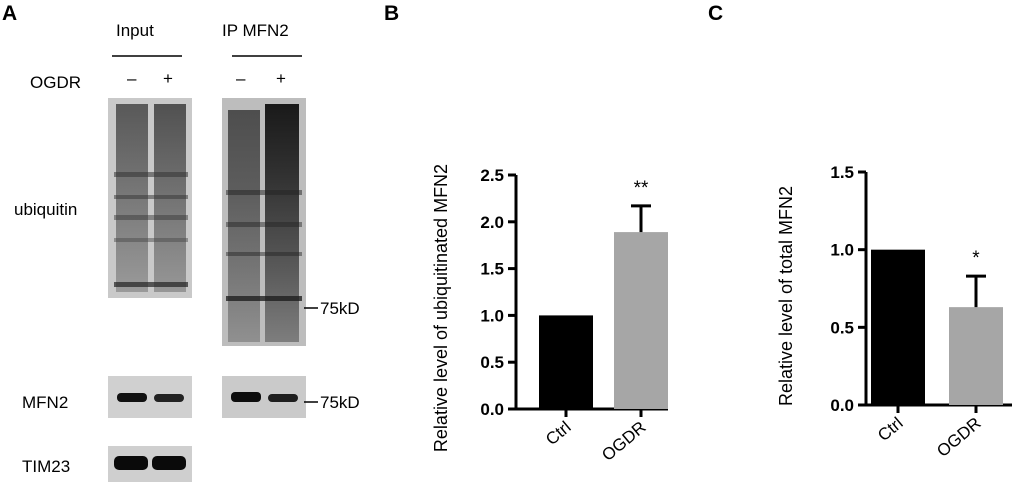 This screenshot has width=1020, height=489. Describe the element at coordinates (391, 13) in the screenshot. I see `panel-letter-b: B` at that location.